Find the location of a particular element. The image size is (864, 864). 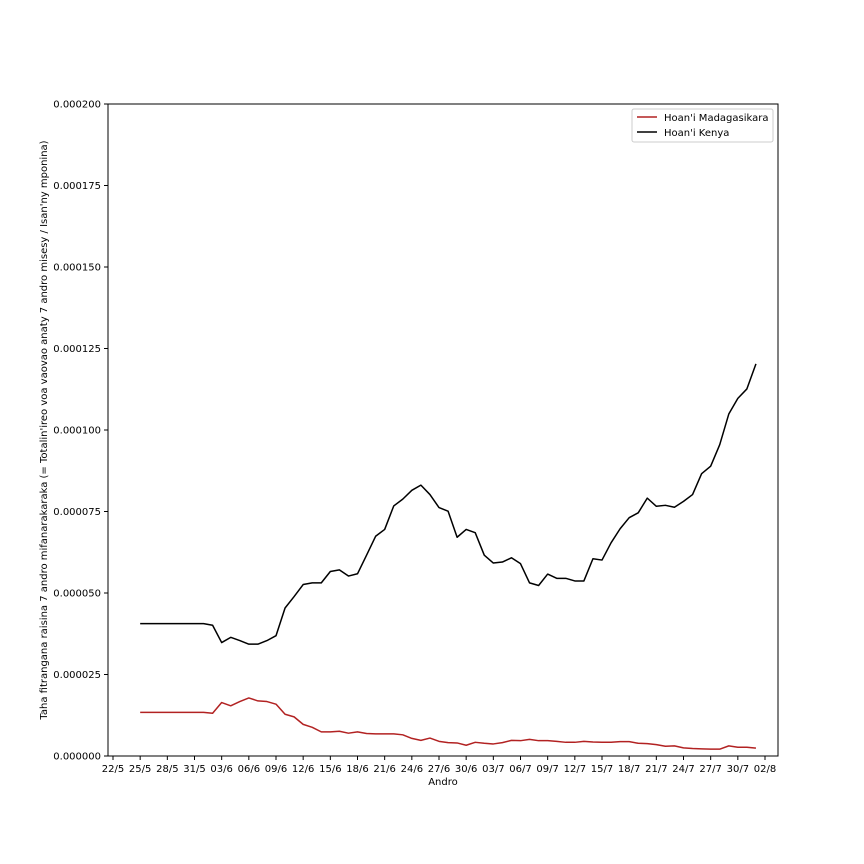

series-line-madagasikara is located at coordinates (448, 723).